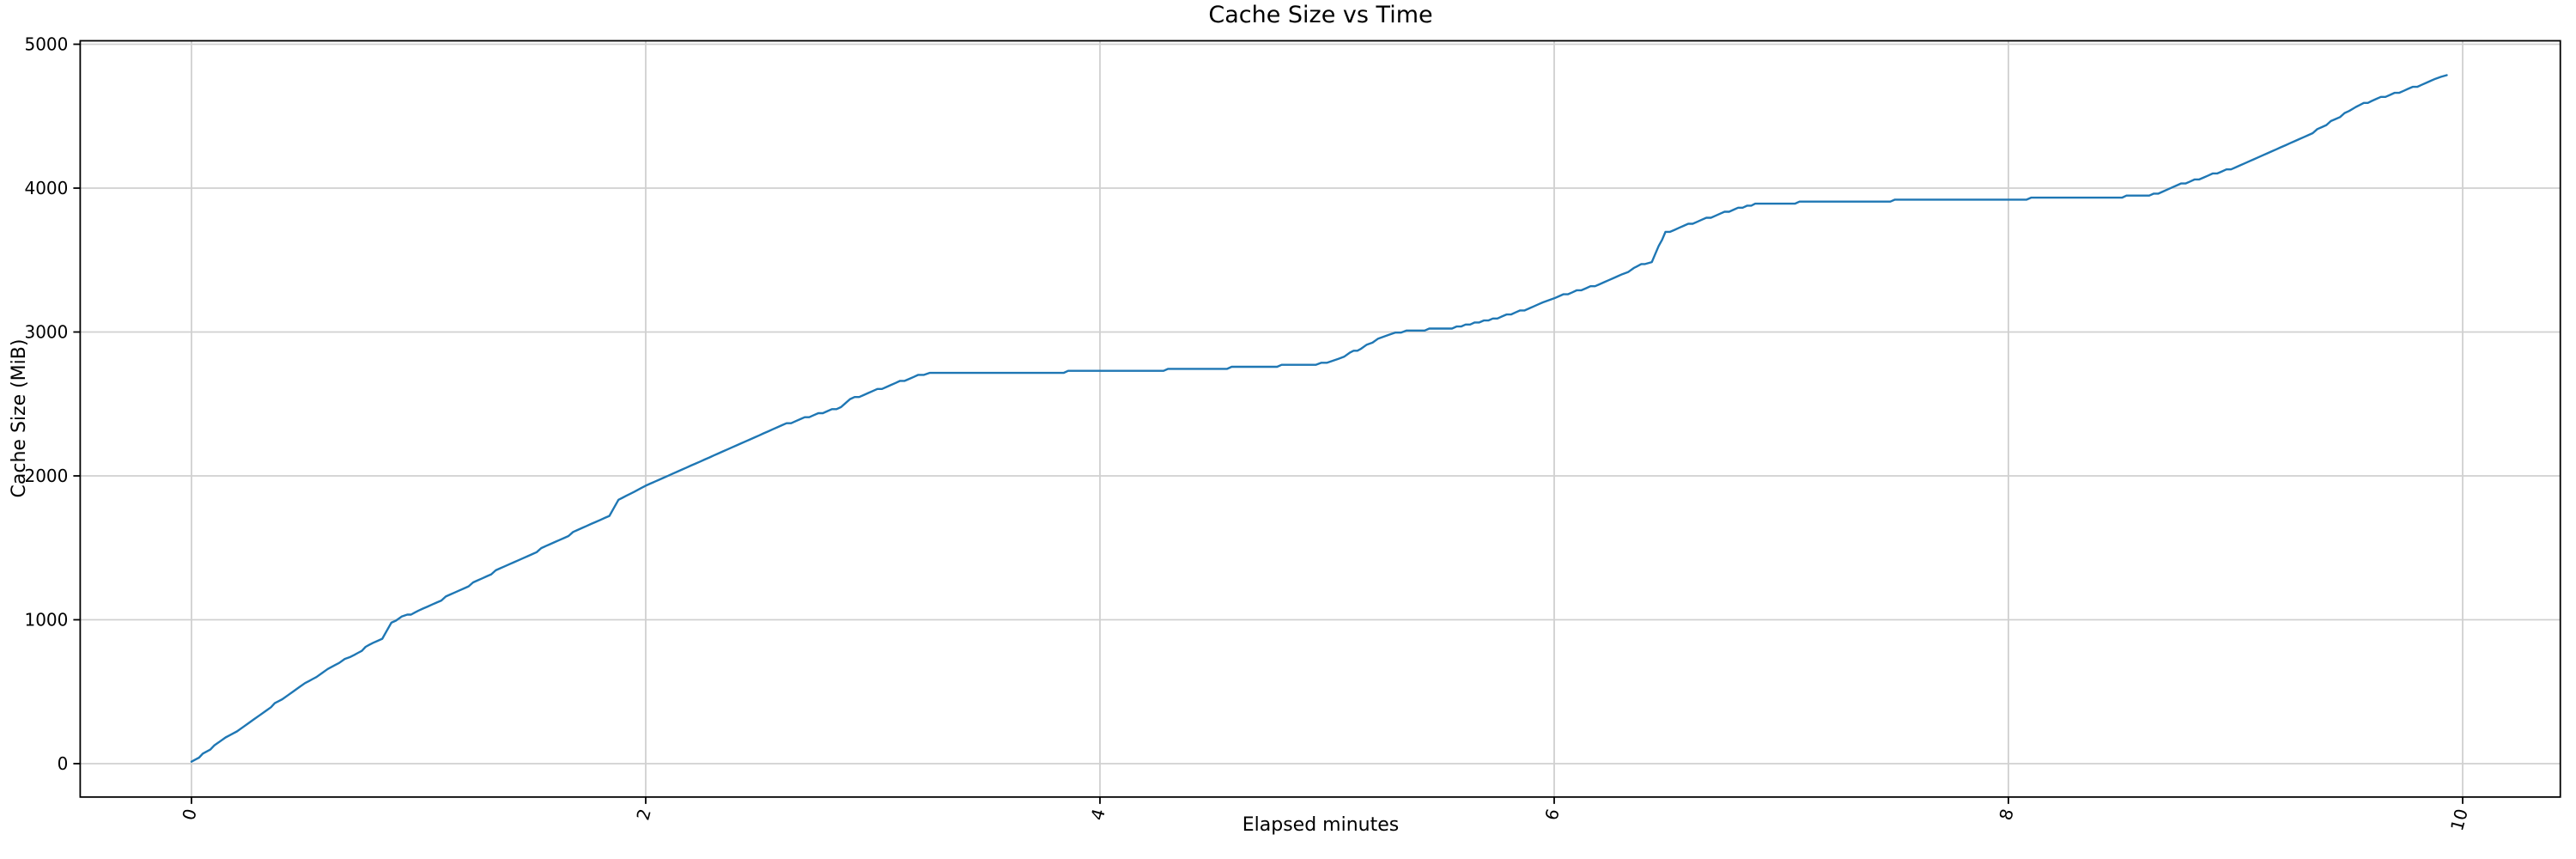 Image resolution: width=2576 pixels, height=859 pixels. What do you see at coordinates (19, 418) in the screenshot?
I see `y-axis-label: Cache Size (MiB)` at bounding box center [19, 418].